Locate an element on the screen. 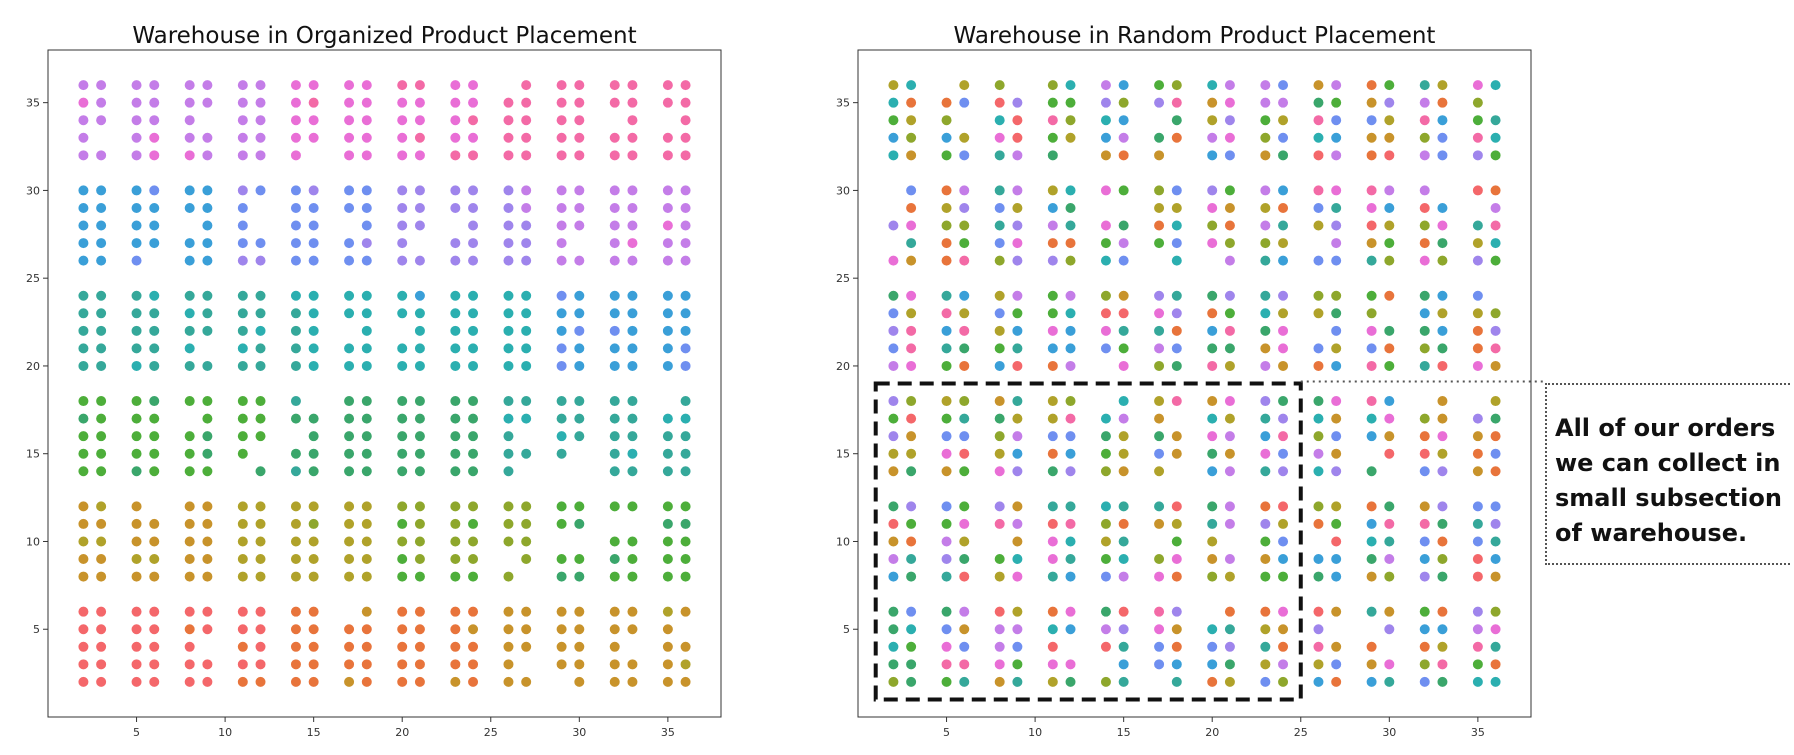 This screenshot has width=1794, height=755. y-tick-label: 15 is located at coordinates (843, 454).